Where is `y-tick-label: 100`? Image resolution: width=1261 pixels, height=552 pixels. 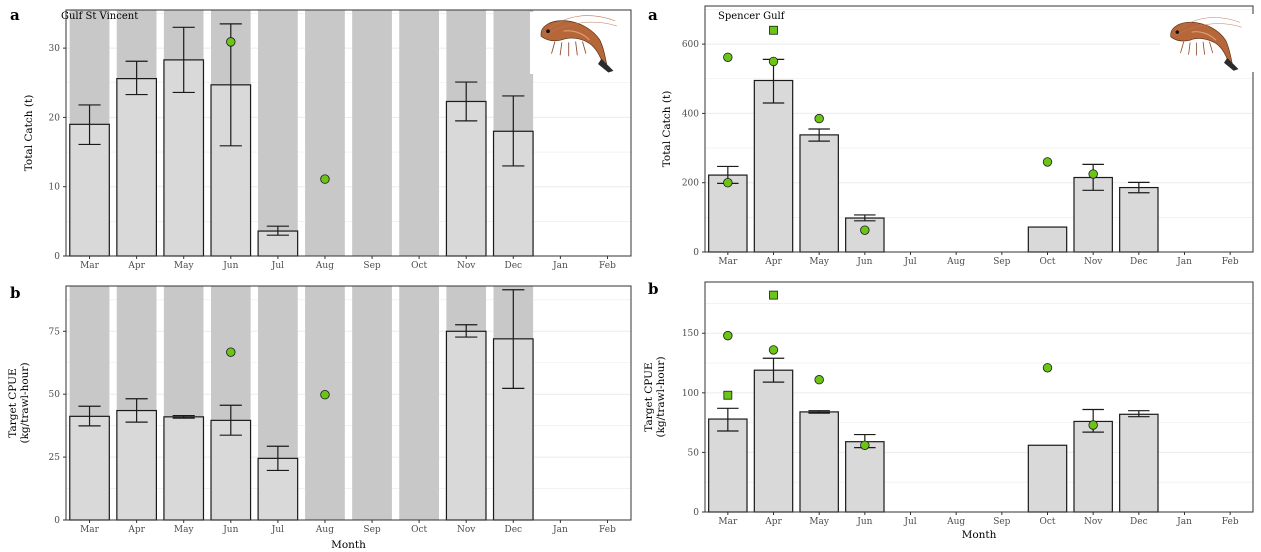 y-tick-label: 100 is located at coordinates (690, 394).